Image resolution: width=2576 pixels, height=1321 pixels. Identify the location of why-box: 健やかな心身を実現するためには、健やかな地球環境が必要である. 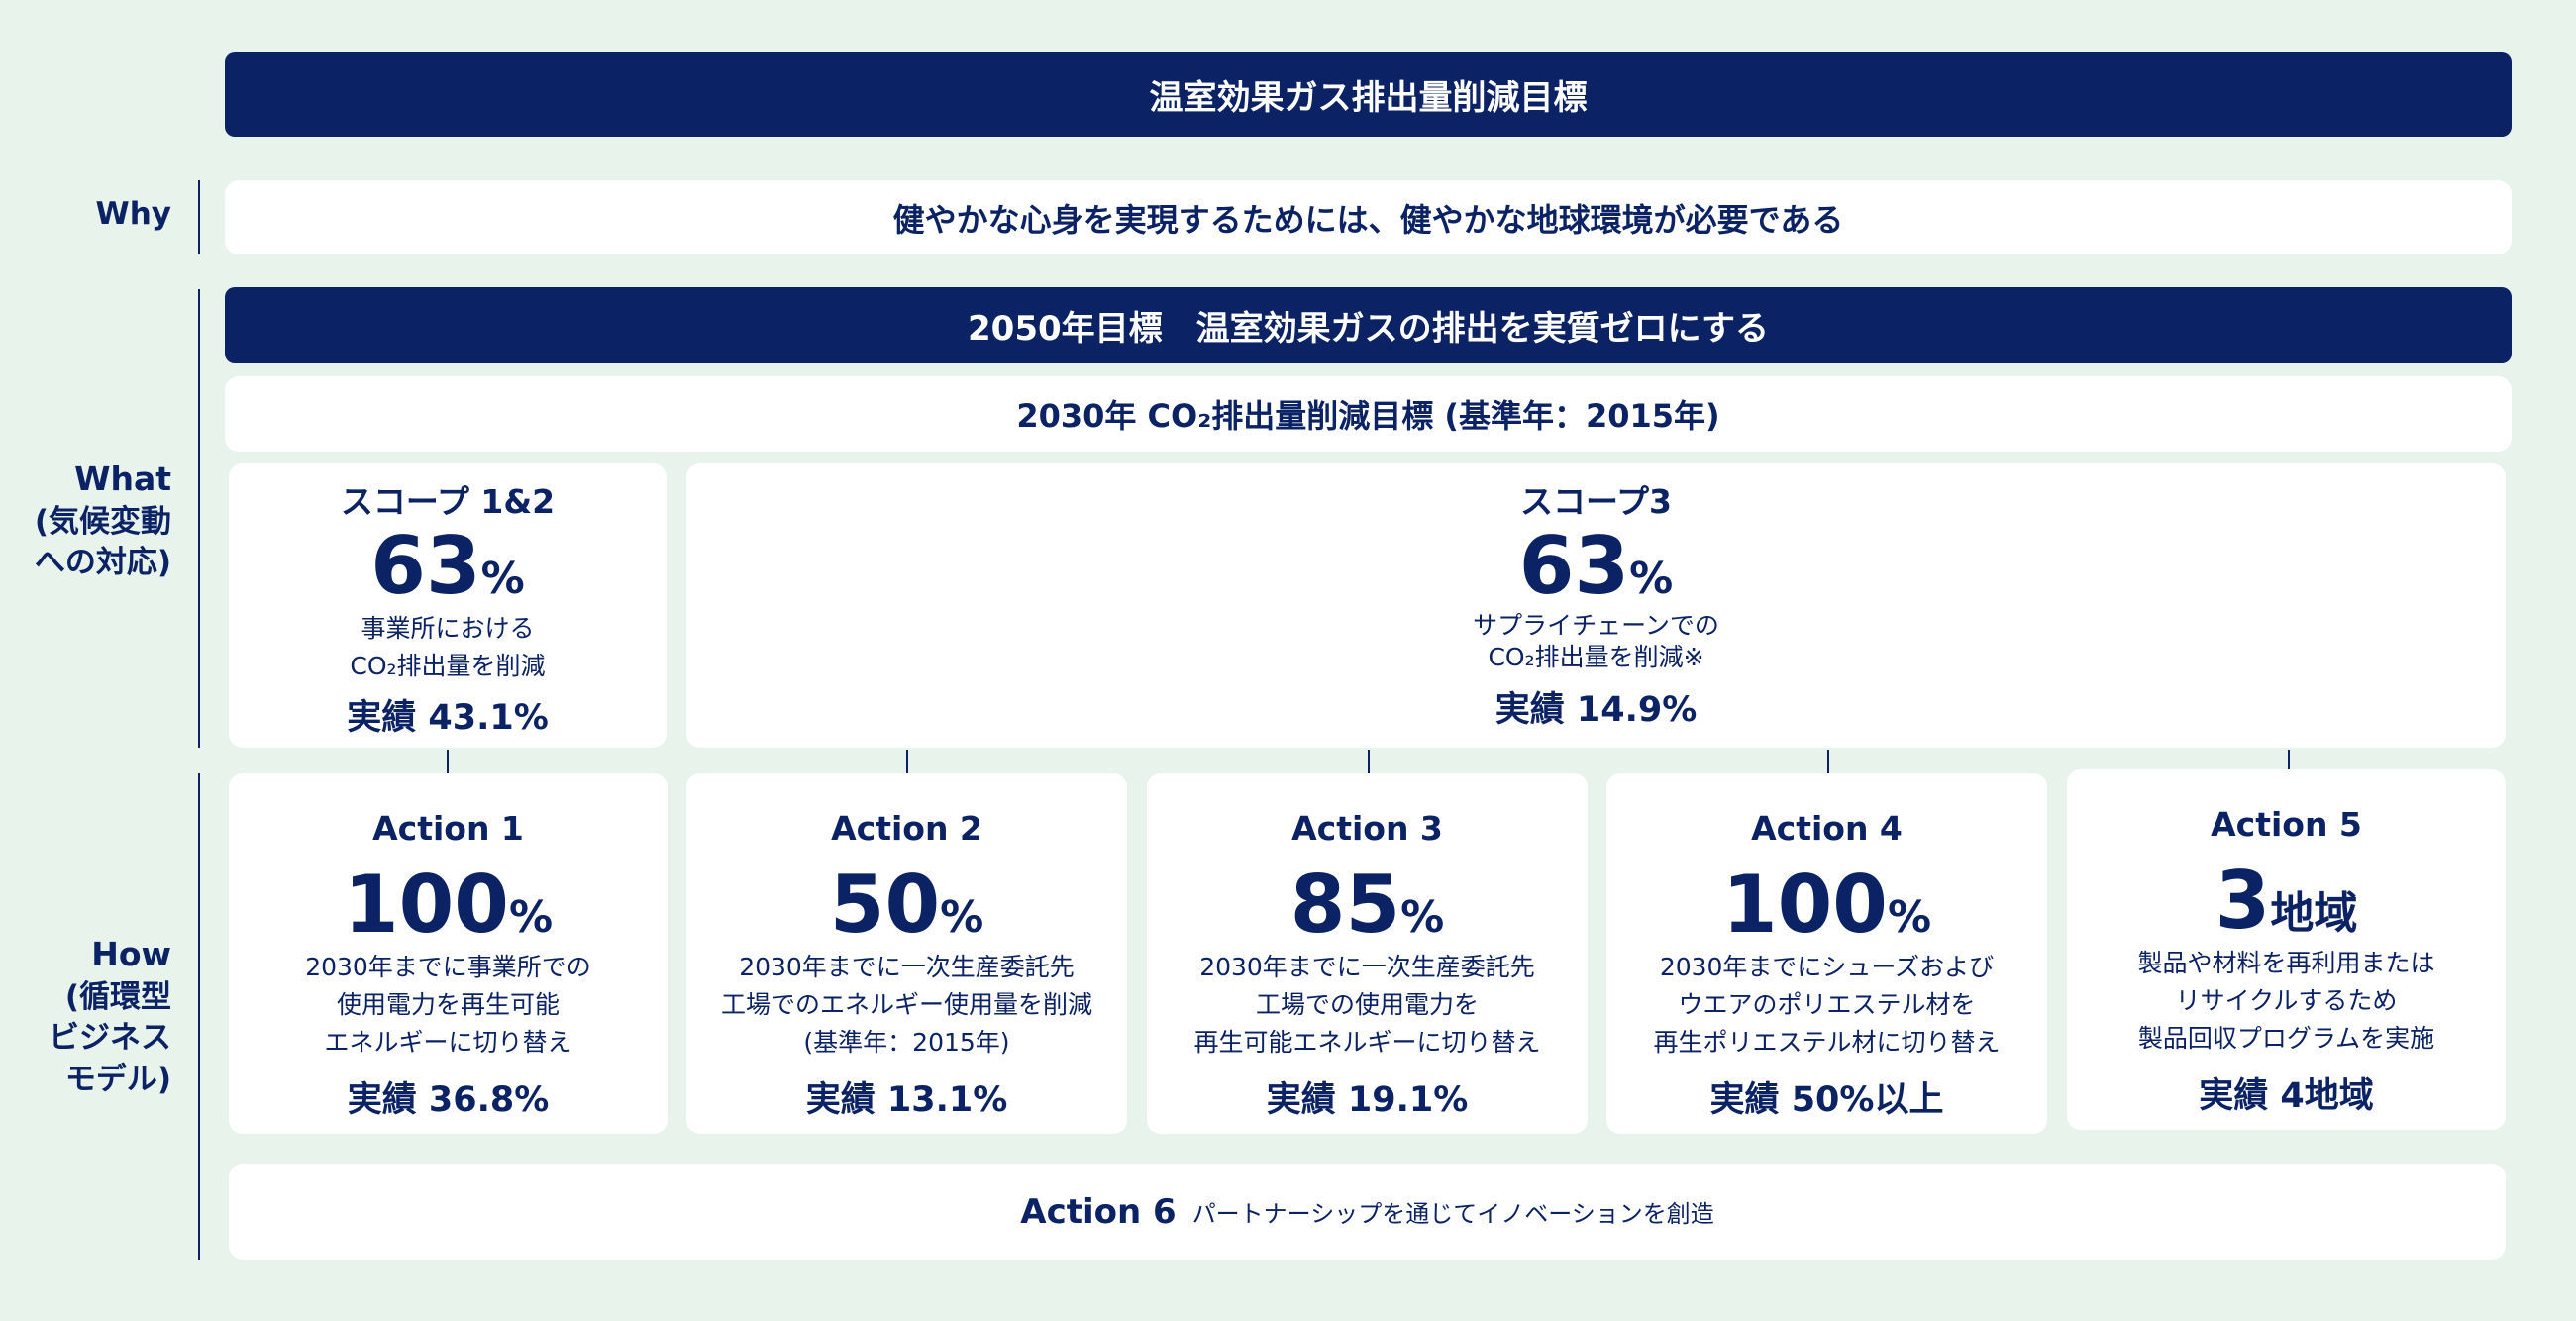
(1368, 217).